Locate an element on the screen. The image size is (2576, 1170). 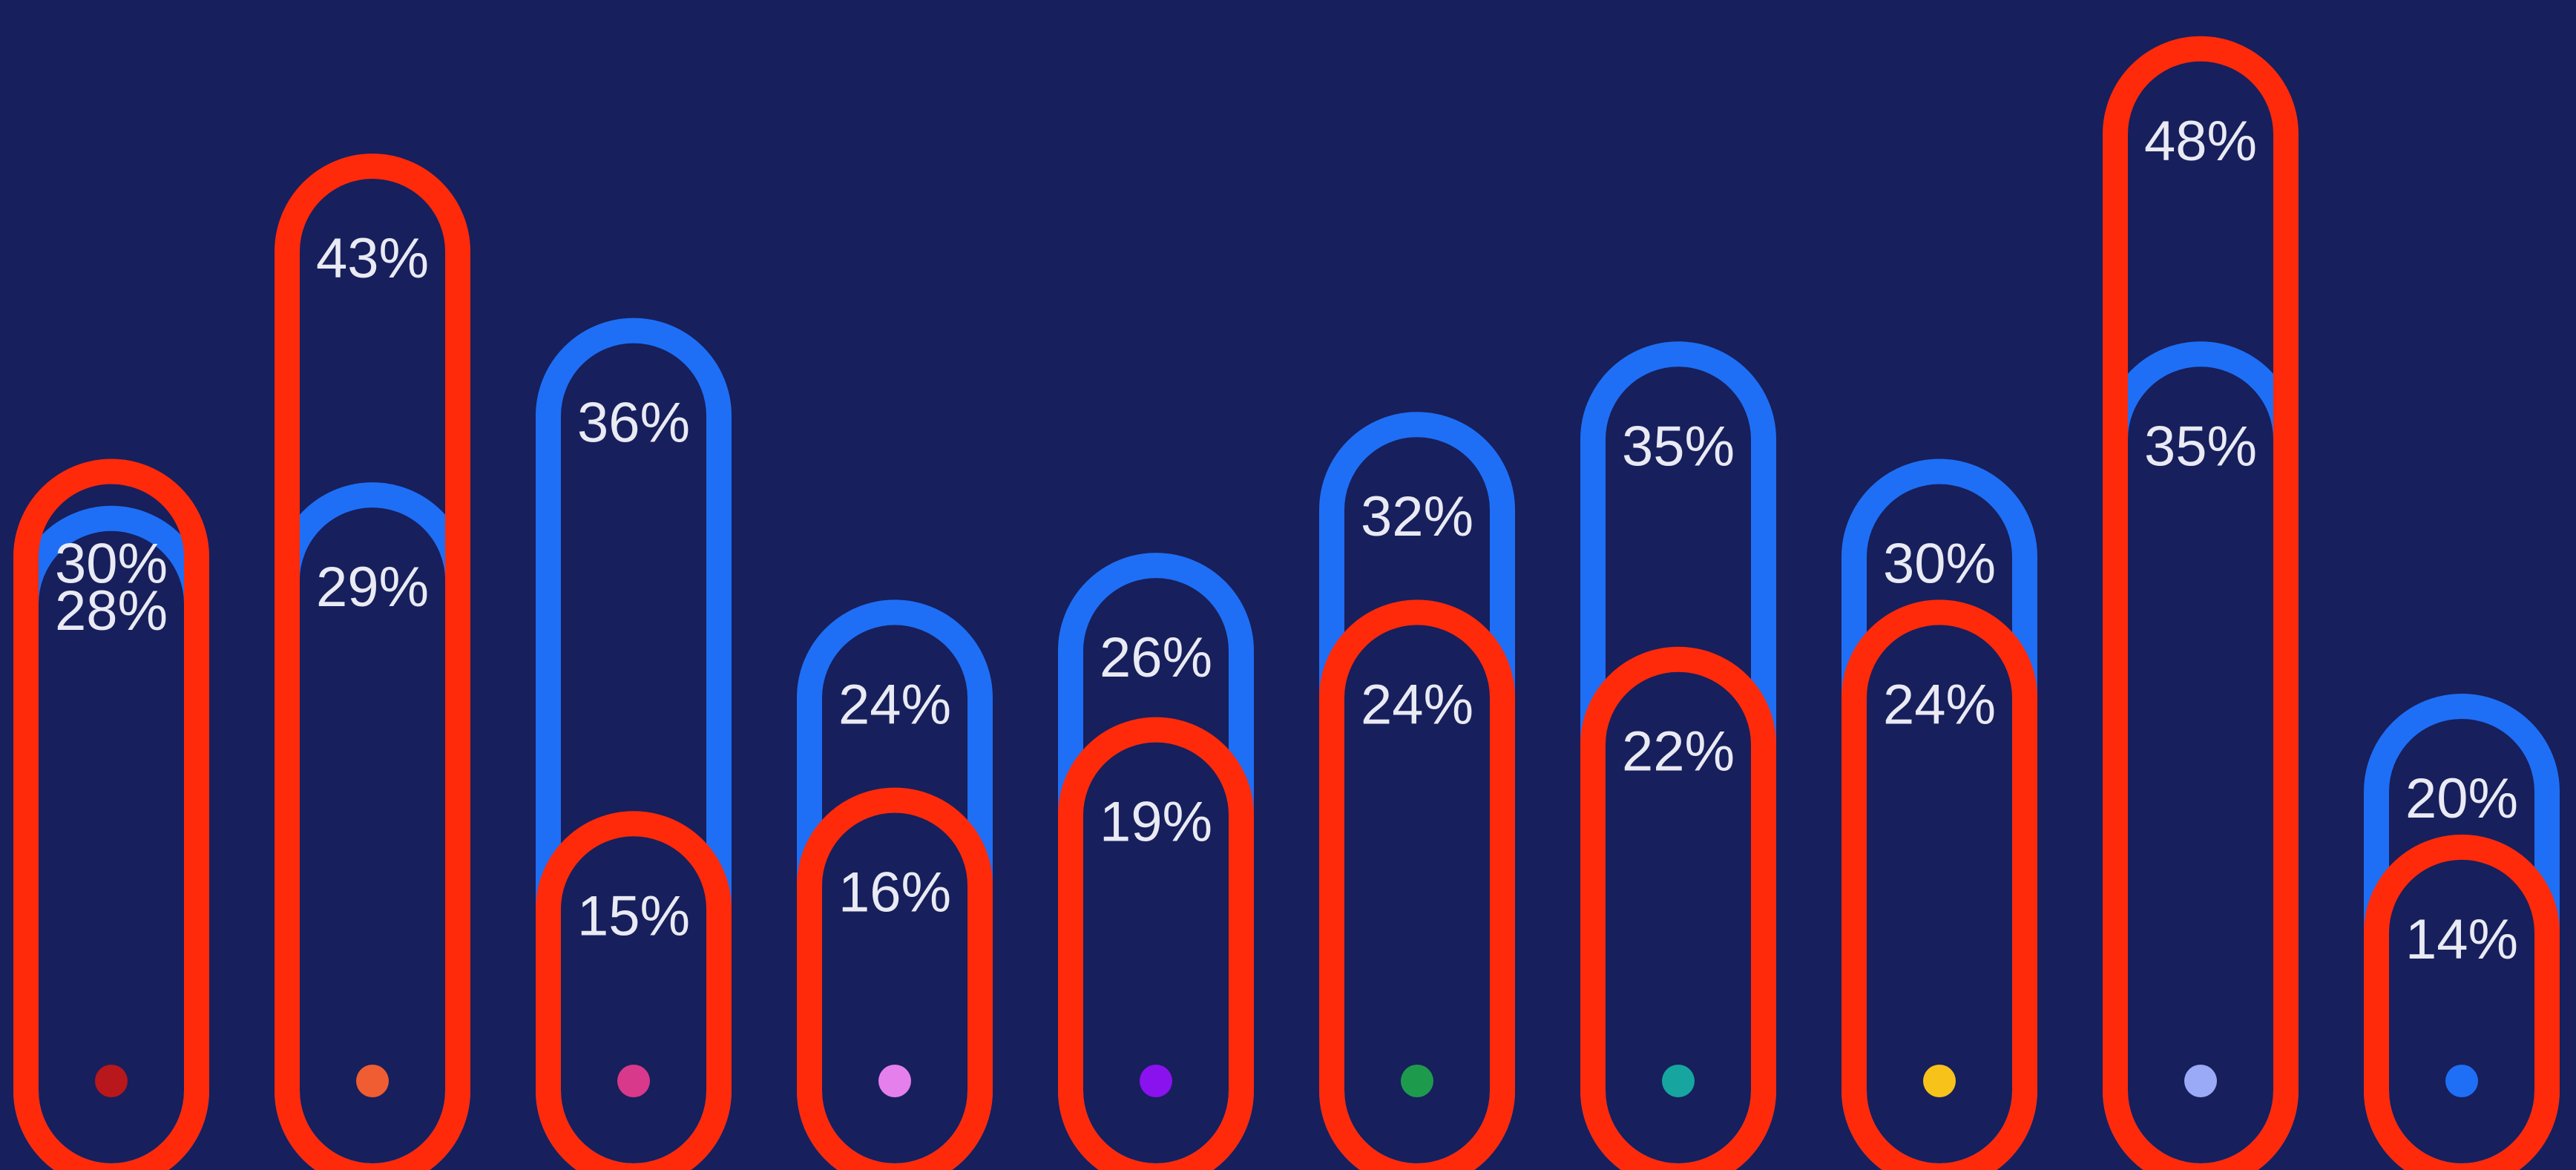
red-value-label: 19% is located at coordinates (1156, 823).